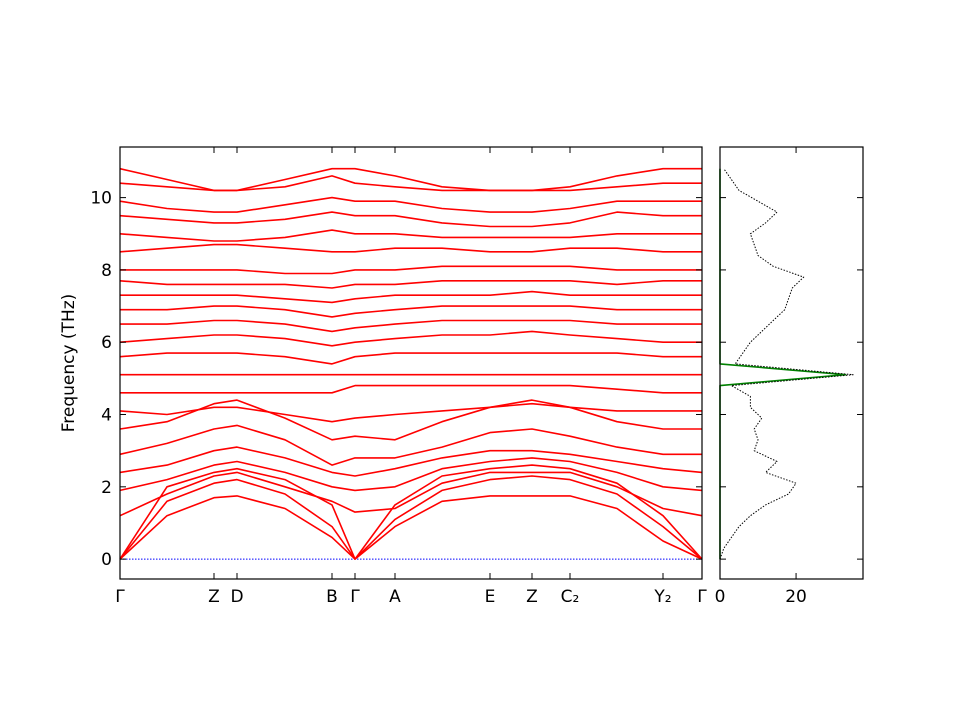 The width and height of the screenshot is (960, 724). Describe the element at coordinates (106, 560) in the screenshot. I see `y-tick-label: 0` at that location.